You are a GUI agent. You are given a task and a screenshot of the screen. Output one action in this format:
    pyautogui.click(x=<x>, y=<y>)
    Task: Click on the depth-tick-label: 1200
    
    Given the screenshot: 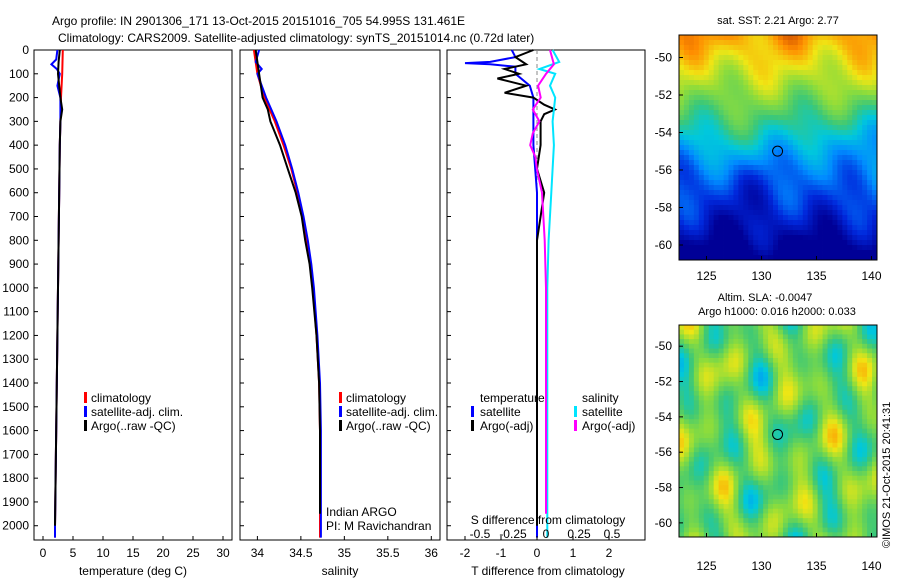 What is the action you would take?
    pyautogui.click(x=15, y=335)
    